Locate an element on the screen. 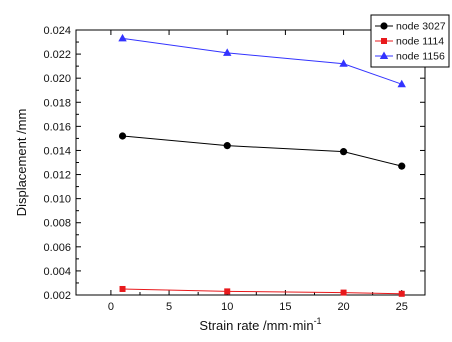 Image resolution: width=452 pixels, height=342 pixels. x-tick-label: 10 is located at coordinates (227, 307).